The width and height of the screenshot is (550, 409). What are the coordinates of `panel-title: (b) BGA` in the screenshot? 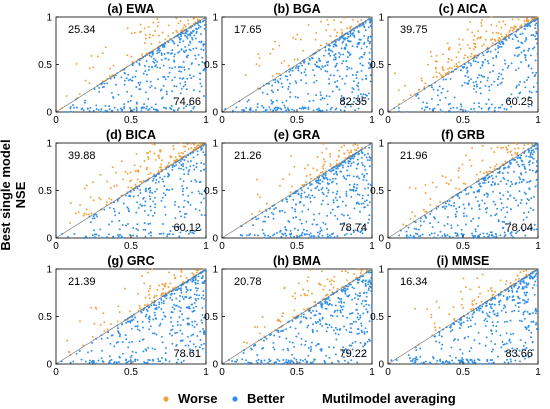 It's located at (296, 9).